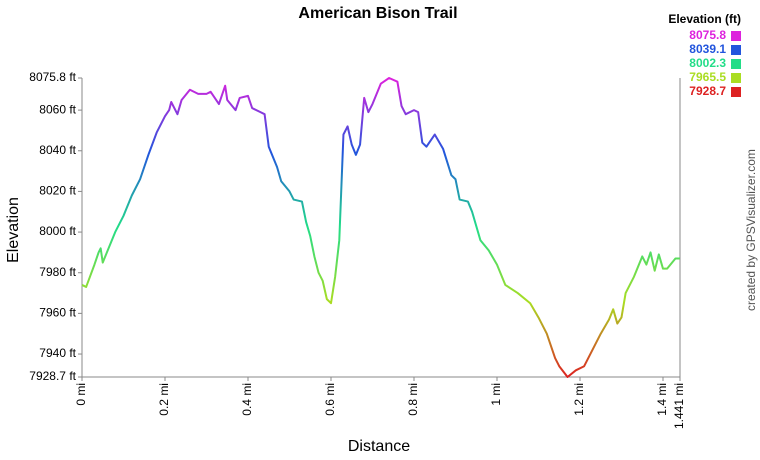  What do you see at coordinates (379, 446) in the screenshot?
I see `x-axis-title: Distance` at bounding box center [379, 446].